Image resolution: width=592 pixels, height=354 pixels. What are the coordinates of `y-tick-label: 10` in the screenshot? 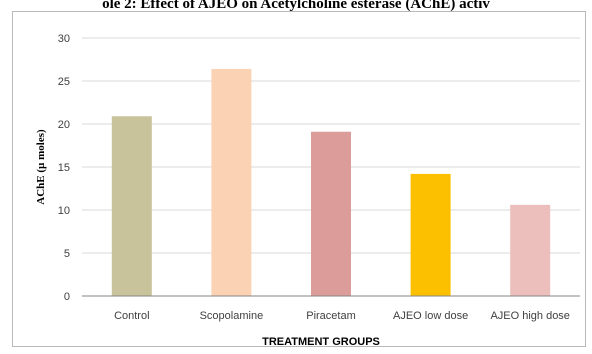 It's located at (64, 211).